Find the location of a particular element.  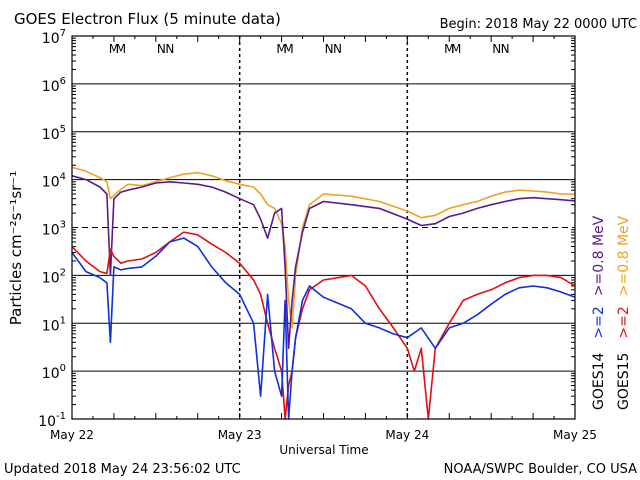

y-axis-label: Particles cm⁻²s⁻¹sr⁻¹ is located at coordinates (16, 248).